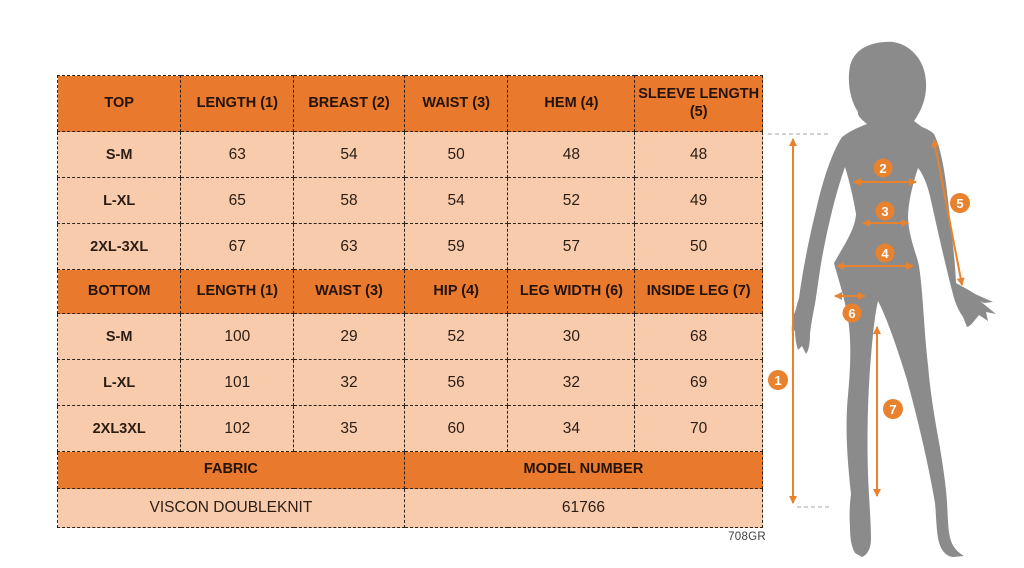  What do you see at coordinates (349, 103) in the screenshot?
I see `column-header: BREAST (2)` at bounding box center [349, 103].